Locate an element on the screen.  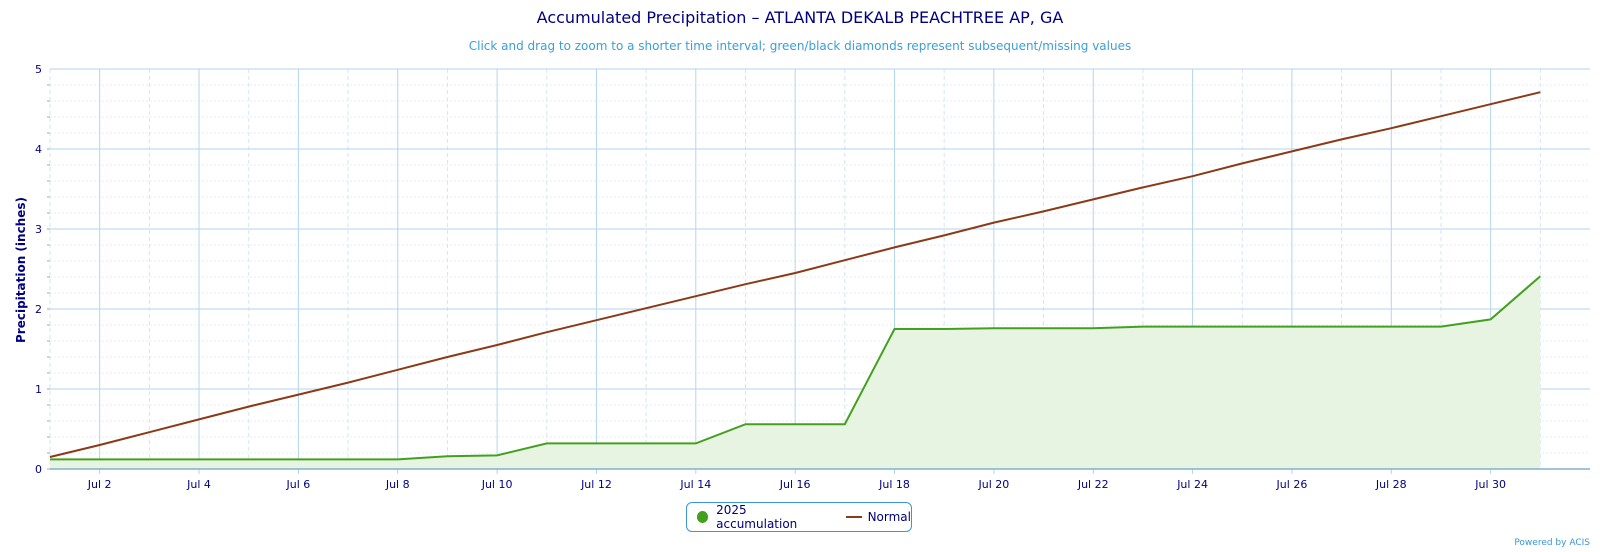
y-tick-label: 4 is located at coordinates (38, 149).